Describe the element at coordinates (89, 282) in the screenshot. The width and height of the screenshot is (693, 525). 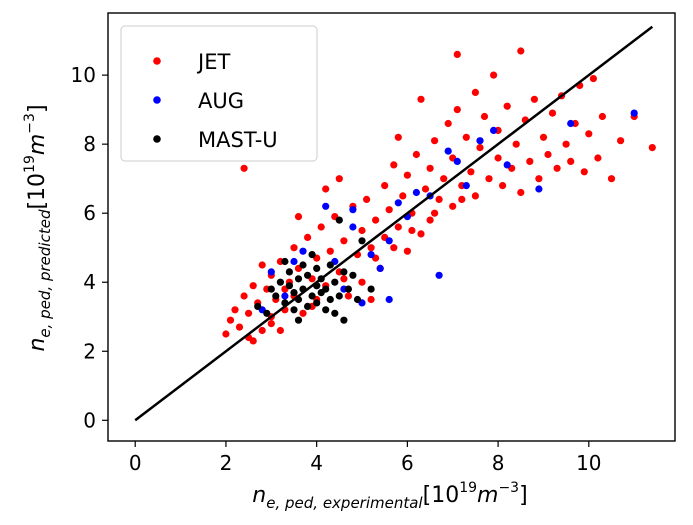
I see `y-tick-label: 4` at that location.